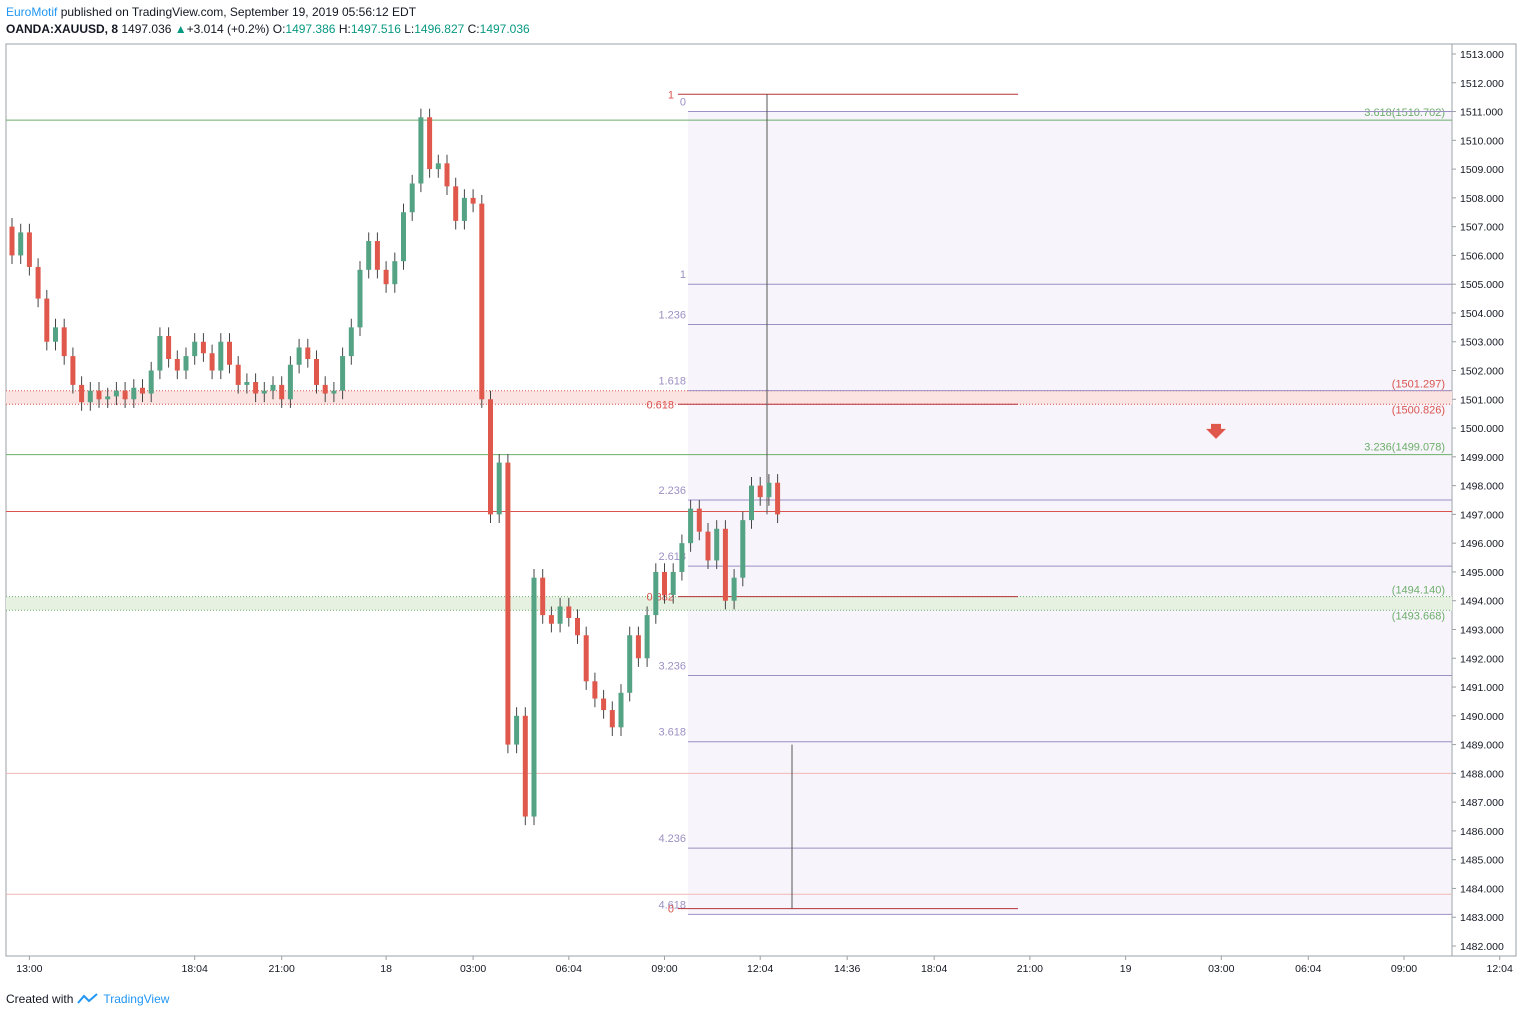 The image size is (1523, 1018). I want to click on price-tick-label: 1498.000, so click(1482, 487).